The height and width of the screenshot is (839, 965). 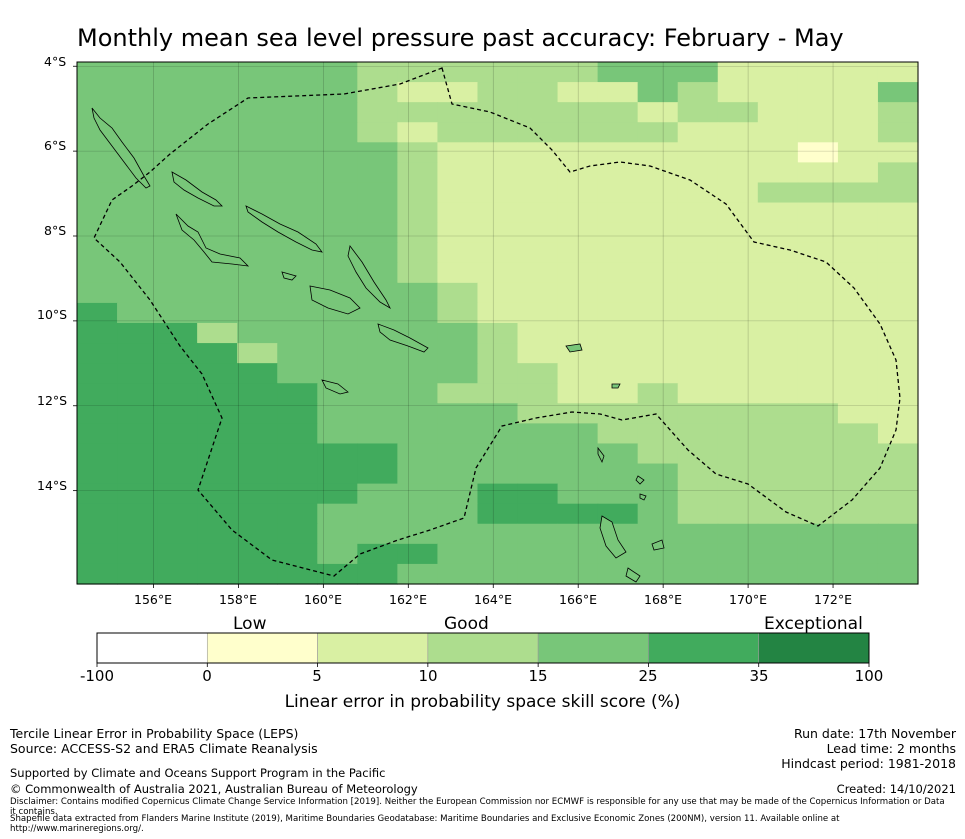 What do you see at coordinates (538, 676) in the screenshot?
I see `colorbar-tick-label: 15` at bounding box center [538, 676].